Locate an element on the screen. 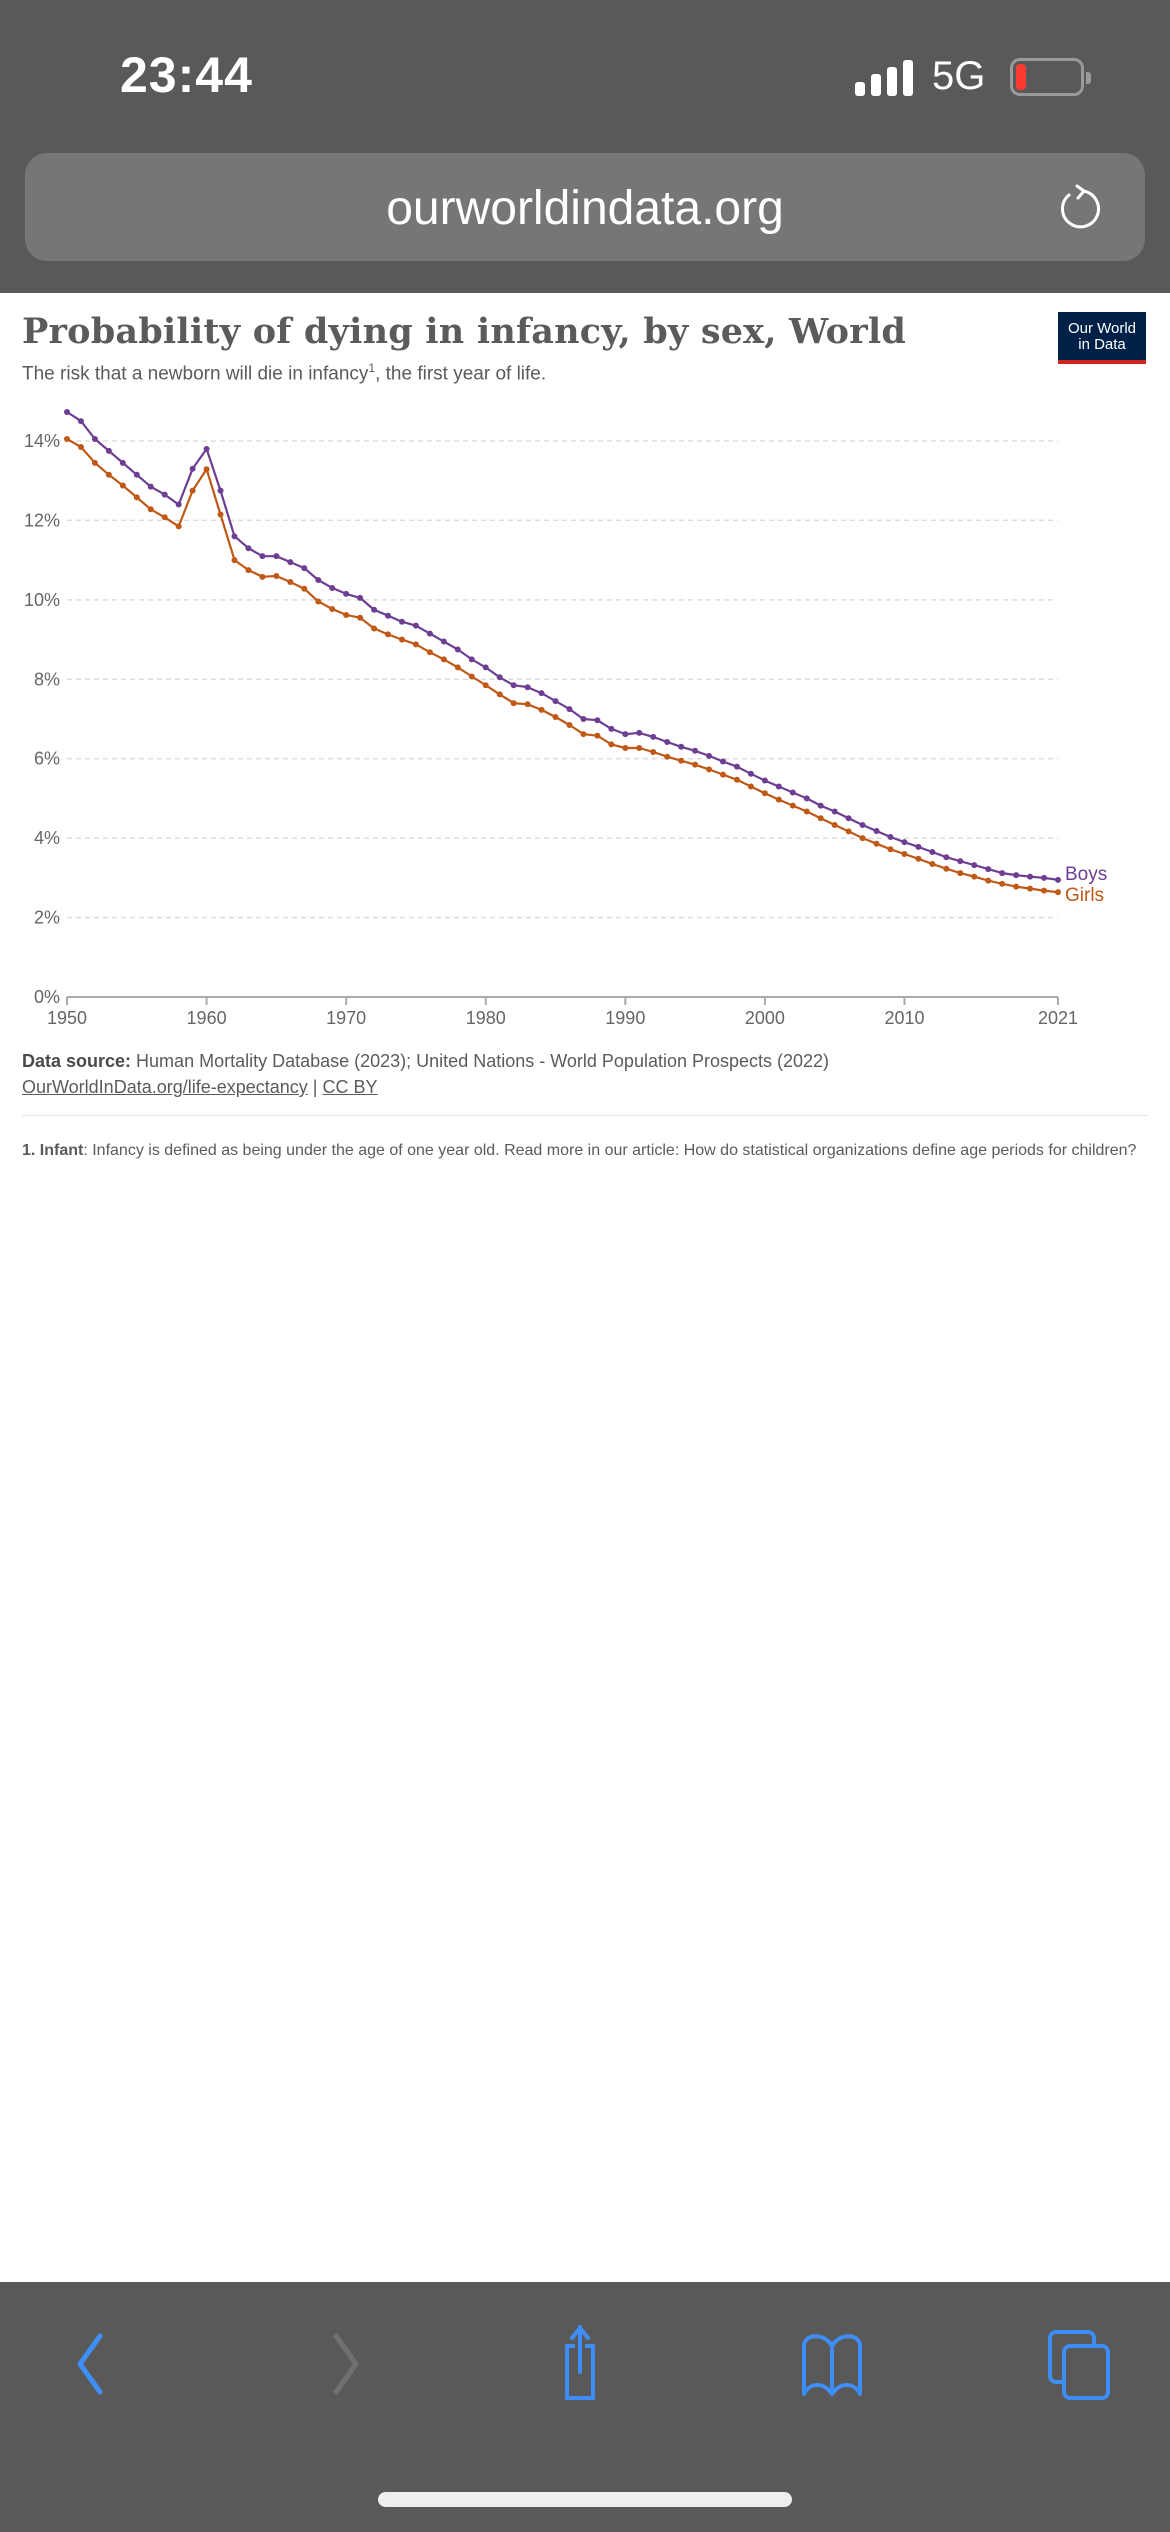 The width and height of the screenshot is (1170, 2532). x-tick-label: 1970 is located at coordinates (346, 1018).